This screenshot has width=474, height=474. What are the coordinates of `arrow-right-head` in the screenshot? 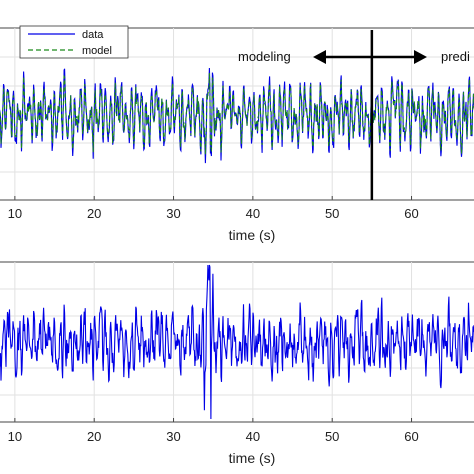 It's located at (420, 57).